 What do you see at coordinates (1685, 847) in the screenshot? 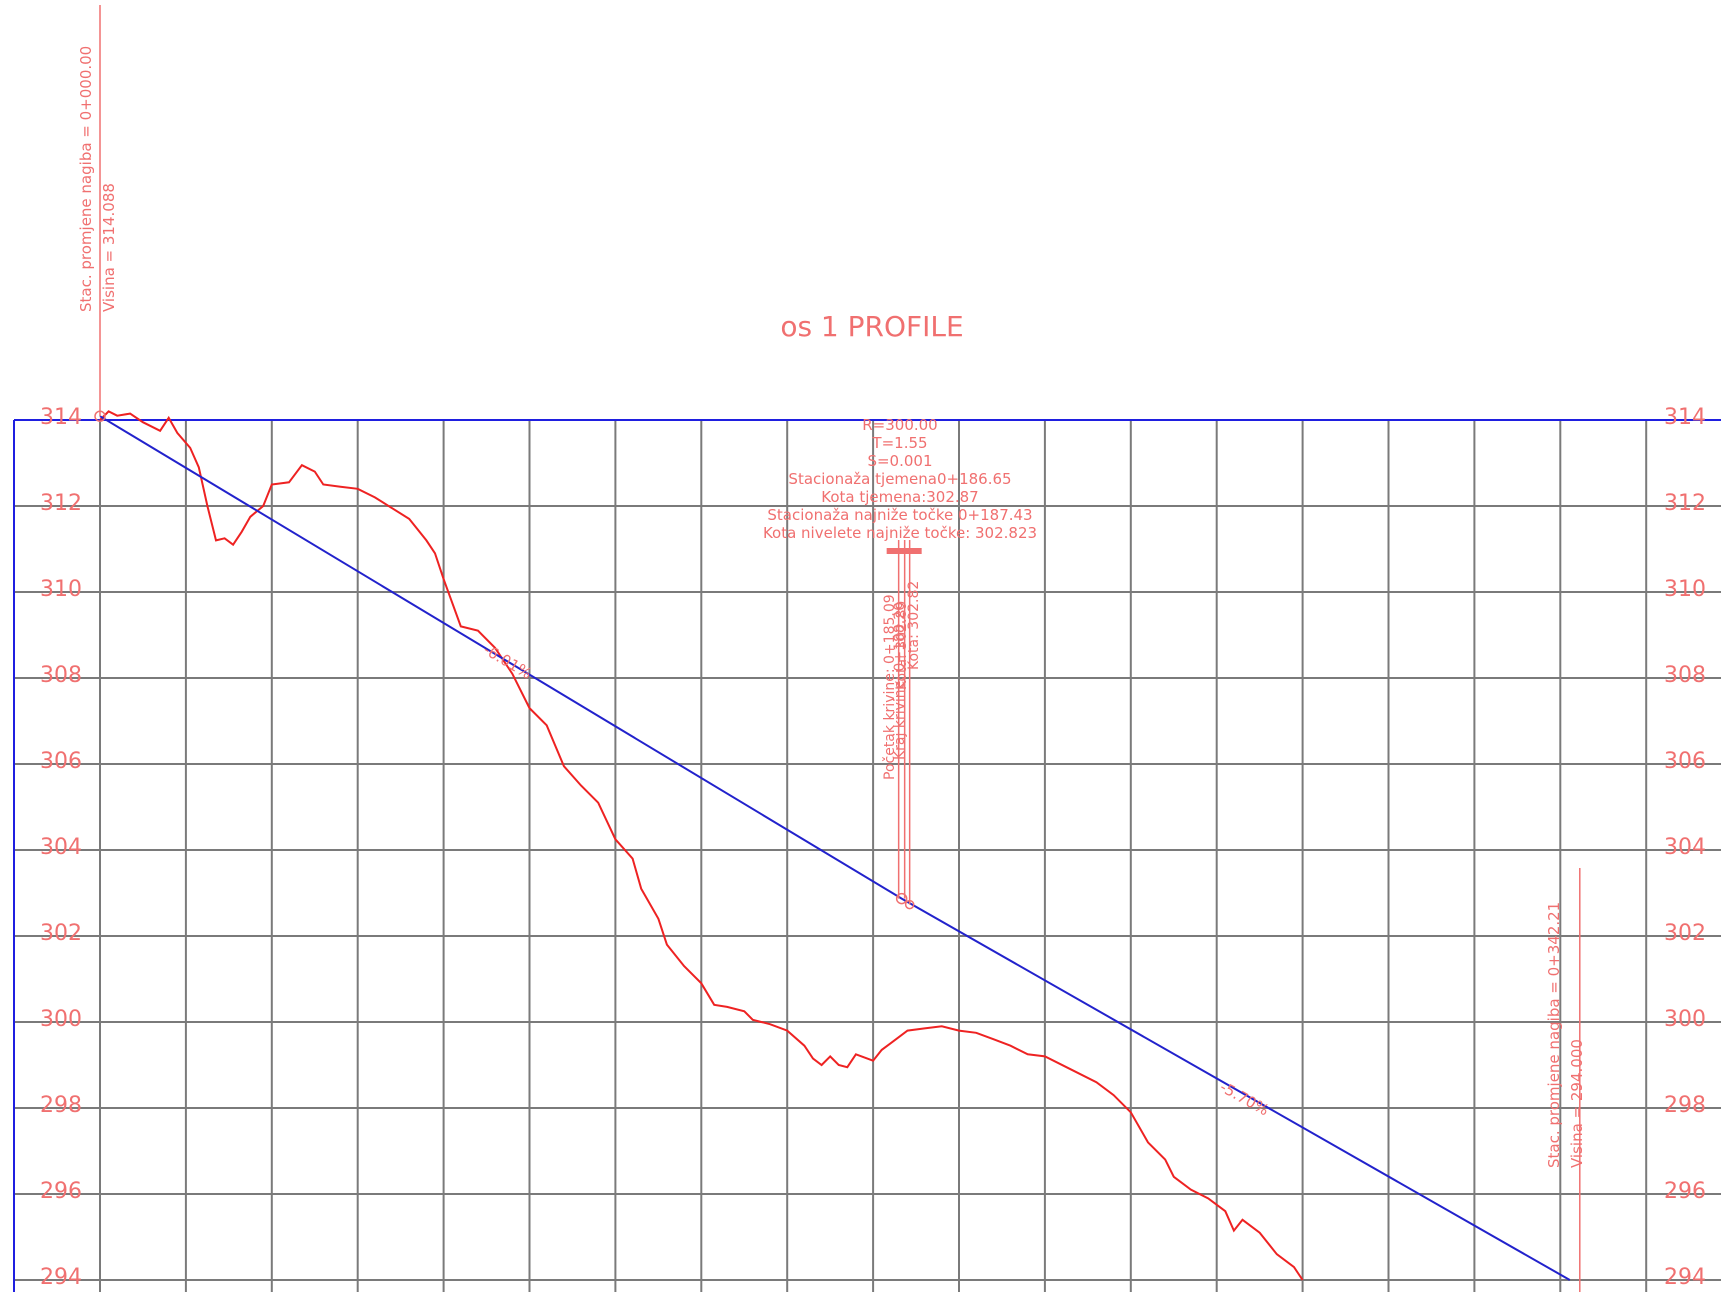
I see `y-tick-label-right: 304` at bounding box center [1685, 847].